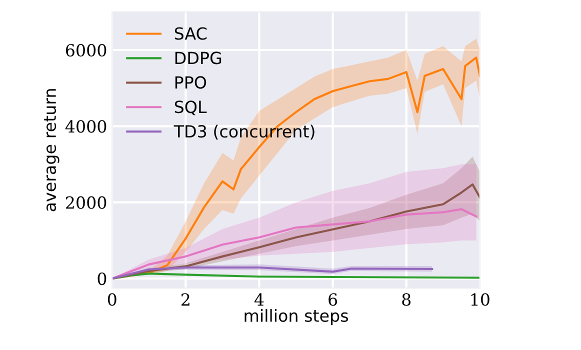 Image resolution: width=581 pixels, height=350 pixels. Describe the element at coordinates (190, 82) in the screenshot. I see `legend-label: PPO` at that location.